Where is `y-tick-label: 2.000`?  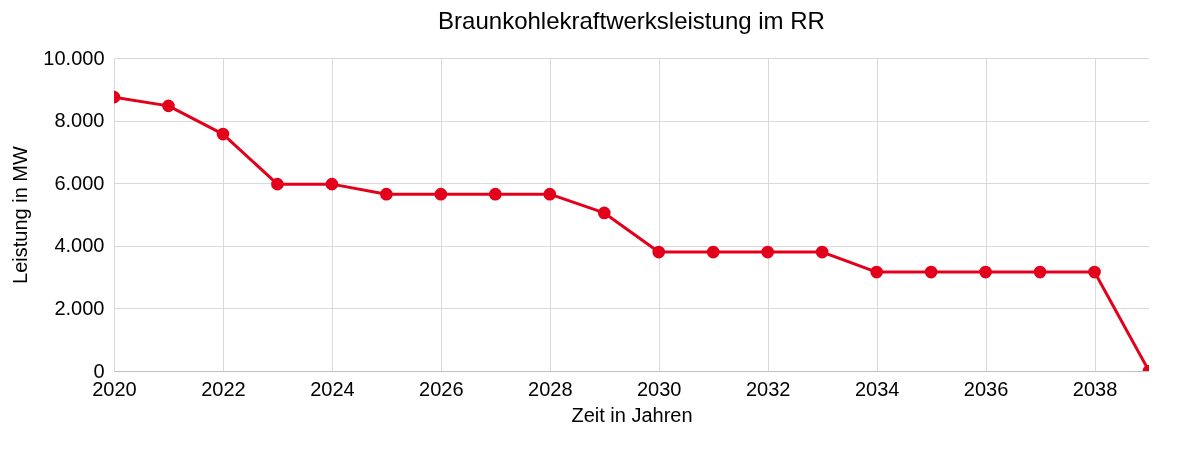 y-tick-label: 2.000 is located at coordinates (79, 307).